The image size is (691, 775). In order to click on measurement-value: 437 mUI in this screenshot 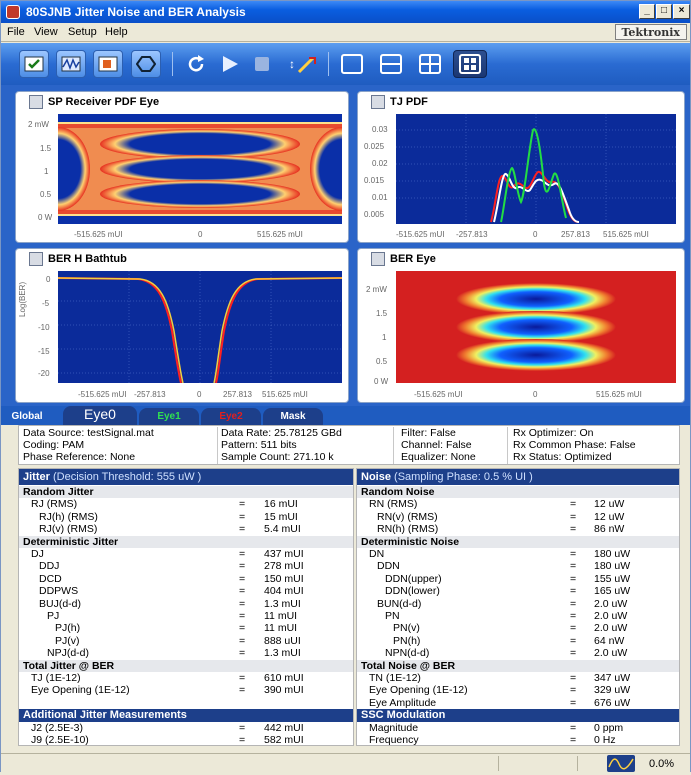, I will do `click(284, 554)`.